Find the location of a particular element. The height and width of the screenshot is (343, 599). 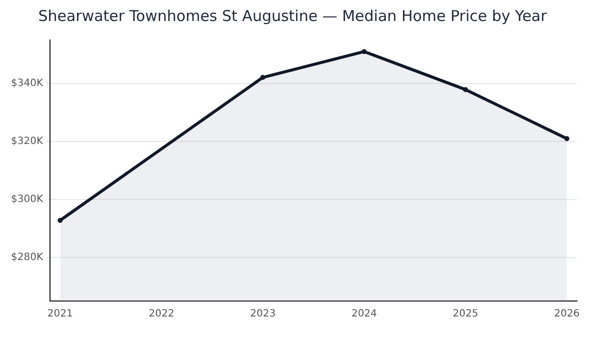

y-tick-label: $300K is located at coordinates (27, 200).